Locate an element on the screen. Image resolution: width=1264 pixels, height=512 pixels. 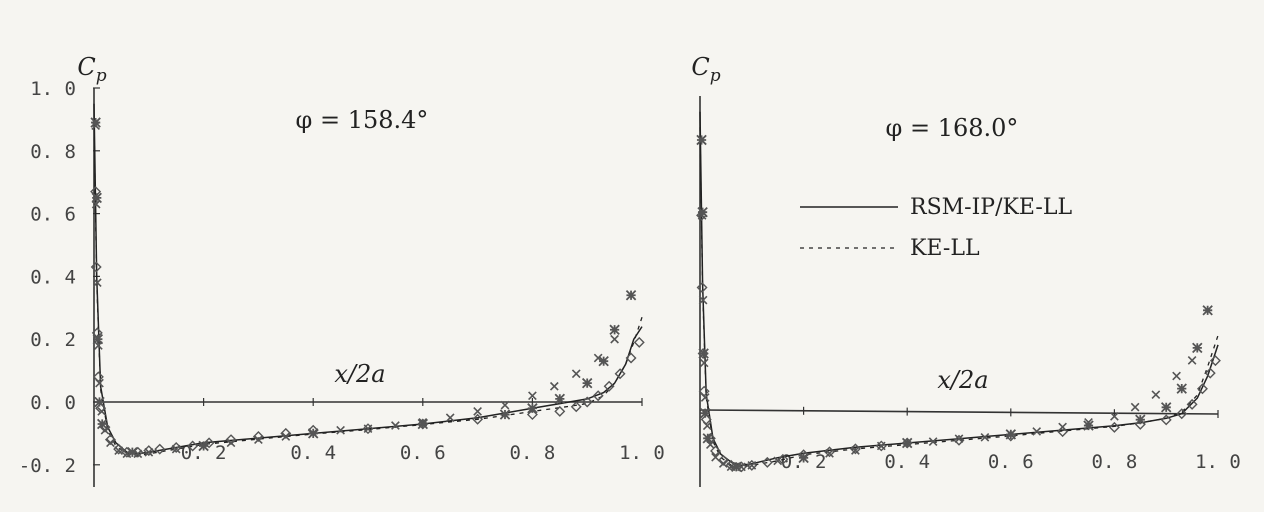
legend-entry-label: KE-LL is located at coordinates (945, 248).